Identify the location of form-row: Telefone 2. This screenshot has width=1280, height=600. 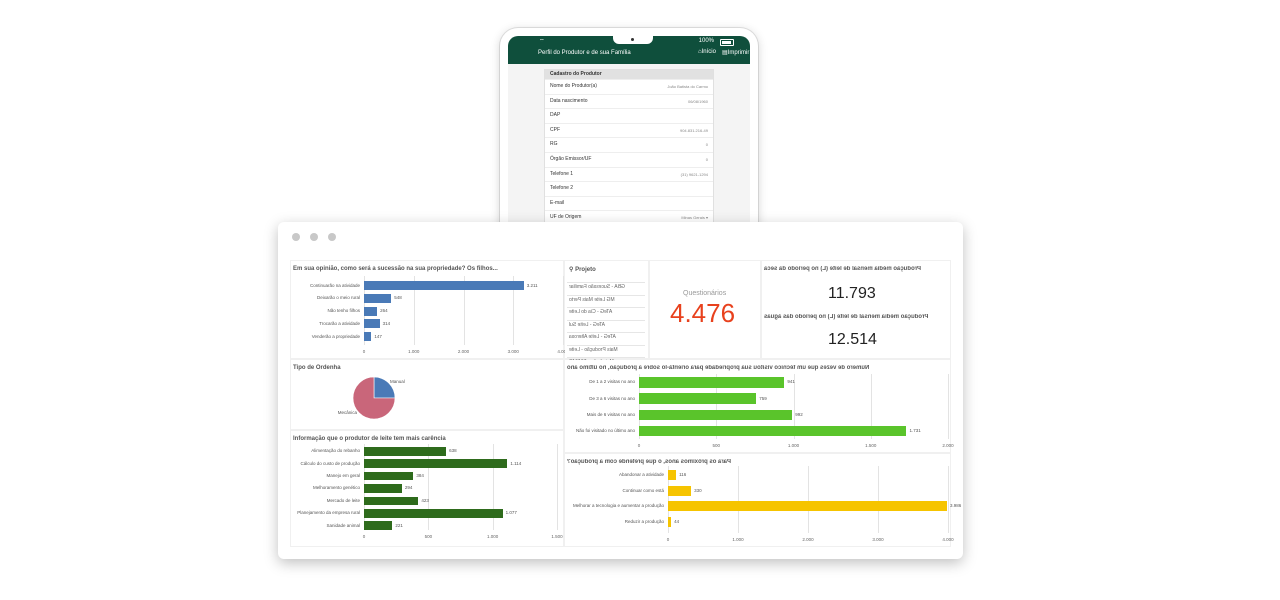
(629, 188).